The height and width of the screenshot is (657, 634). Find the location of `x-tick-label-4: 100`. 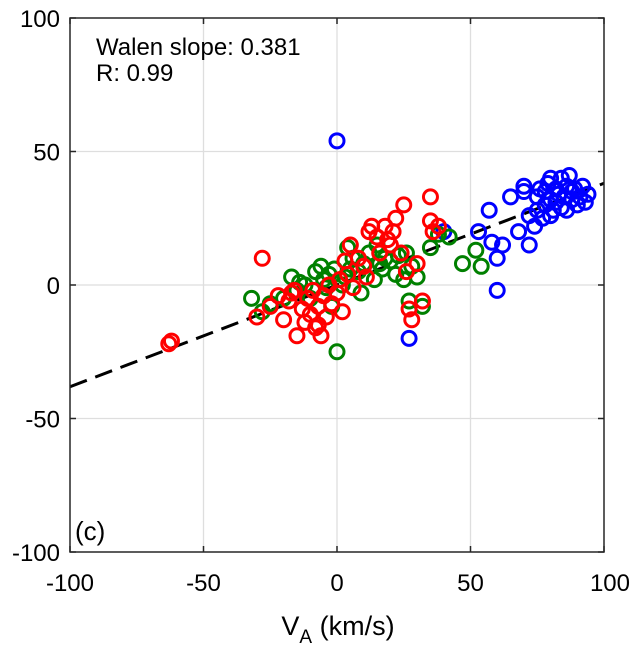

x-tick-label-4: 100 is located at coordinates (610, 583).